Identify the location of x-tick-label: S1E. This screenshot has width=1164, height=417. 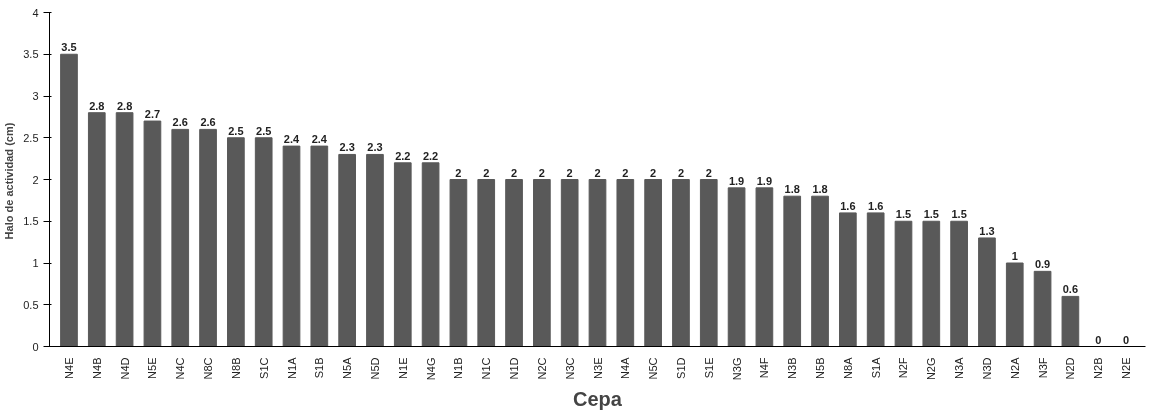
(708, 368).